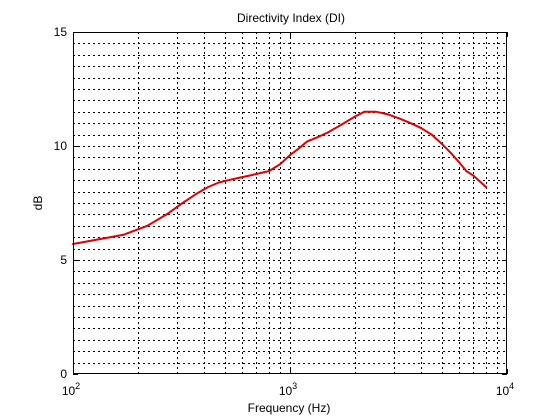  I want to click on x-axis-title: Frequency (Hz), so click(289, 408).